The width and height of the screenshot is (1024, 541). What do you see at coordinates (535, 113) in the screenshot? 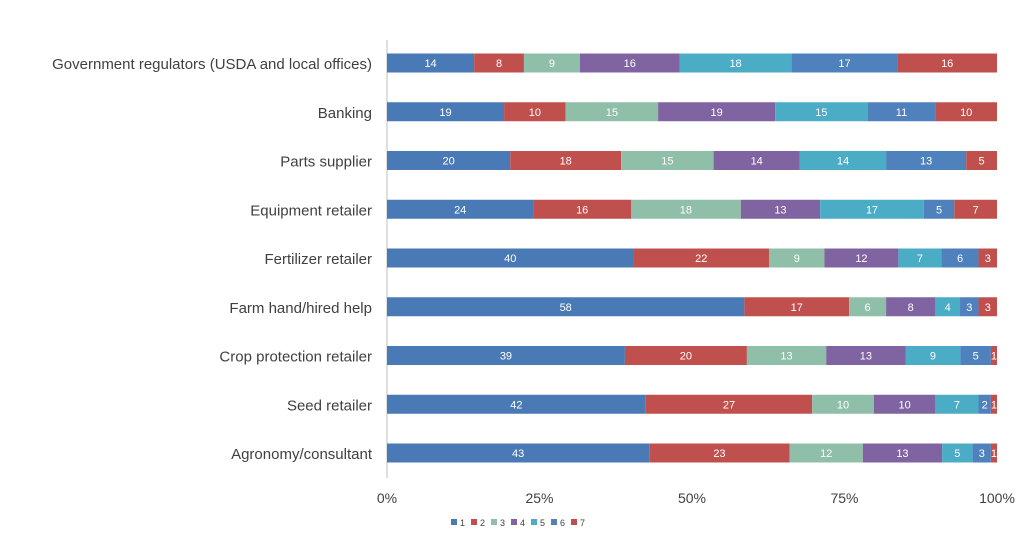
I see `data-label: 10` at bounding box center [535, 113].